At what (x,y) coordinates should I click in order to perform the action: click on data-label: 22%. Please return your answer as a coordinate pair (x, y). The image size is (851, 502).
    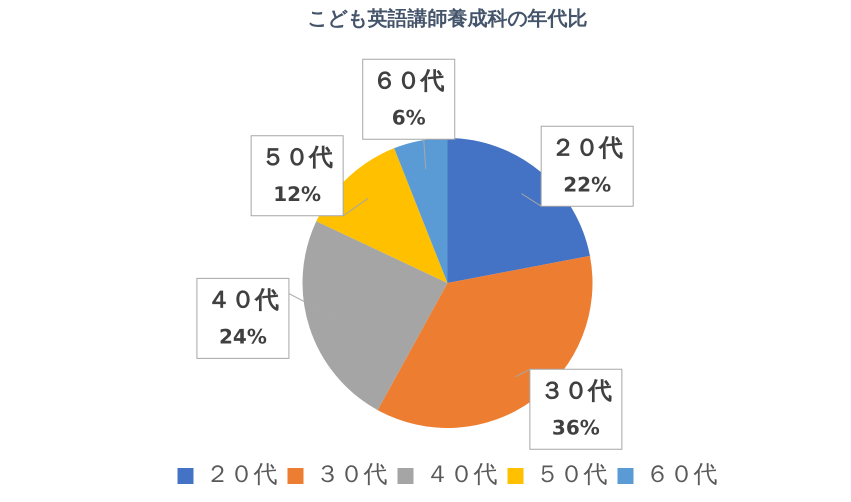
    Looking at the image, I should click on (587, 184).